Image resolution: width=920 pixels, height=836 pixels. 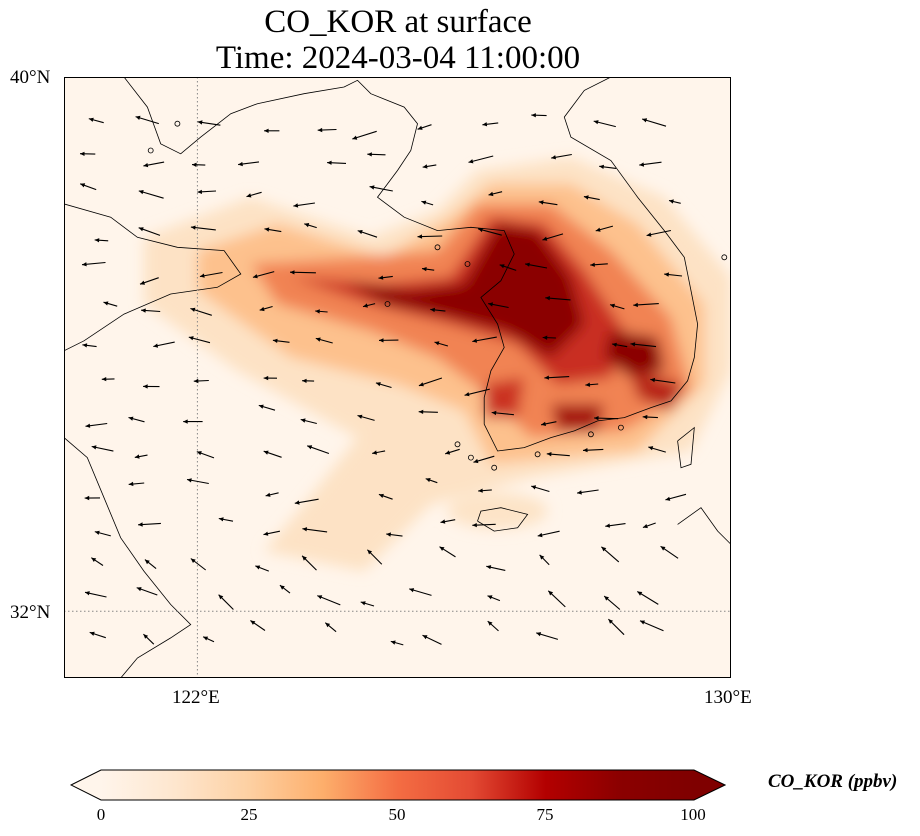 What do you see at coordinates (545, 814) in the screenshot?
I see `colorbar-tick: 75` at bounding box center [545, 814].